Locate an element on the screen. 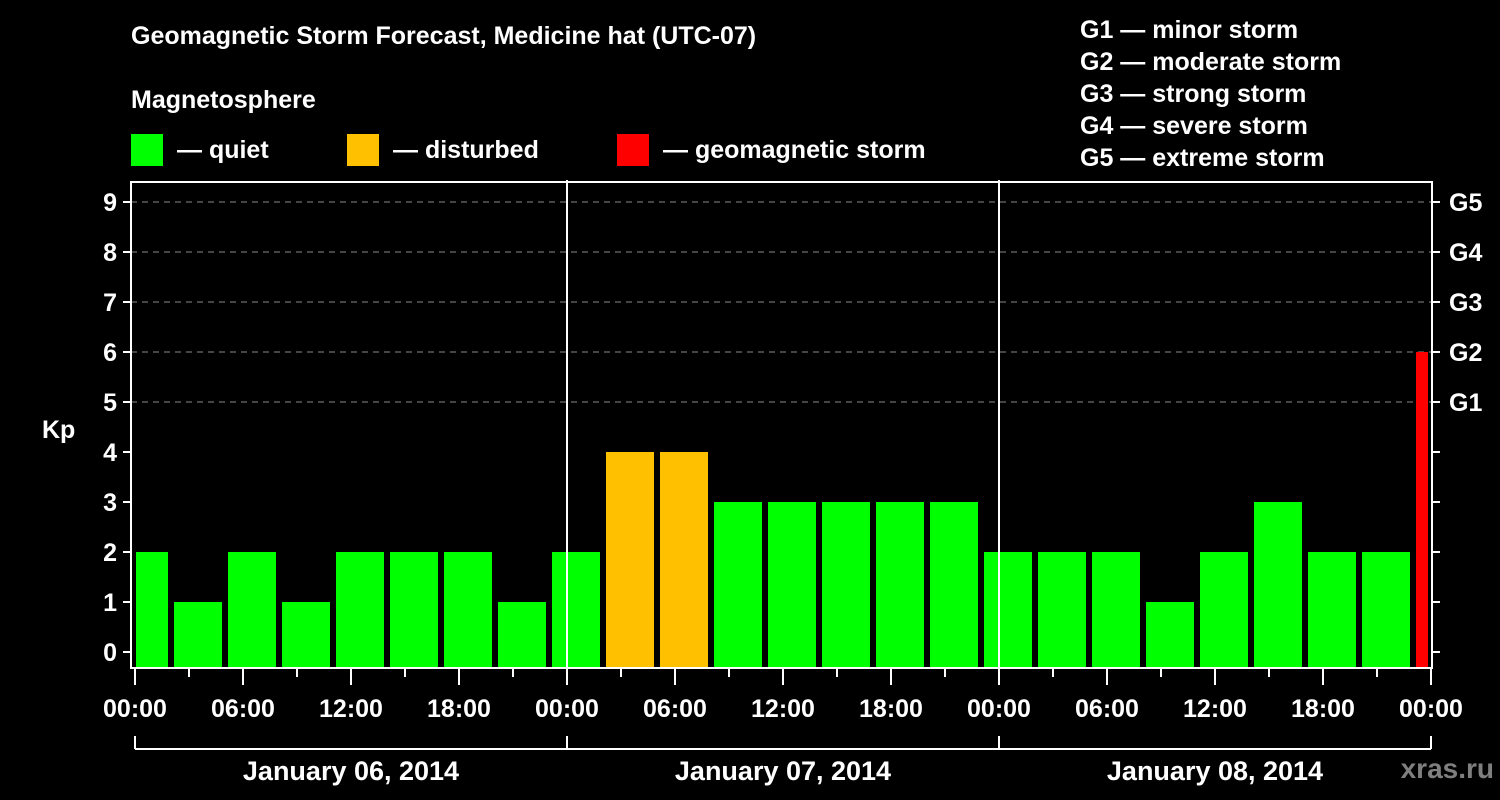  y-tick-label: 3 is located at coordinates (110, 503).